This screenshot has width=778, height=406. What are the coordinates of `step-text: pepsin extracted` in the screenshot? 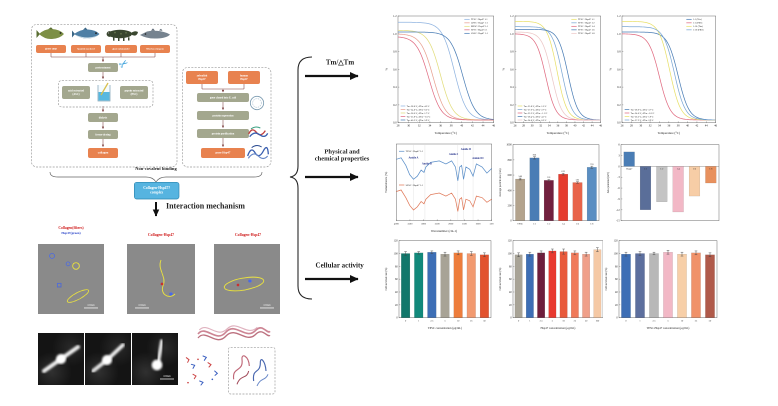 It's located at (134, 91).